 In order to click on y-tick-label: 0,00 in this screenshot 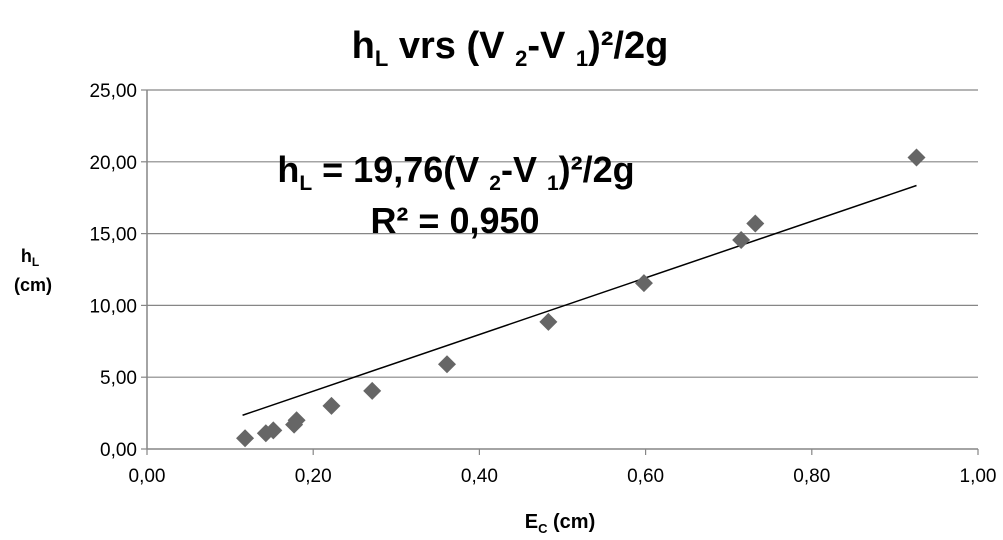, I will do `click(118, 450)`.